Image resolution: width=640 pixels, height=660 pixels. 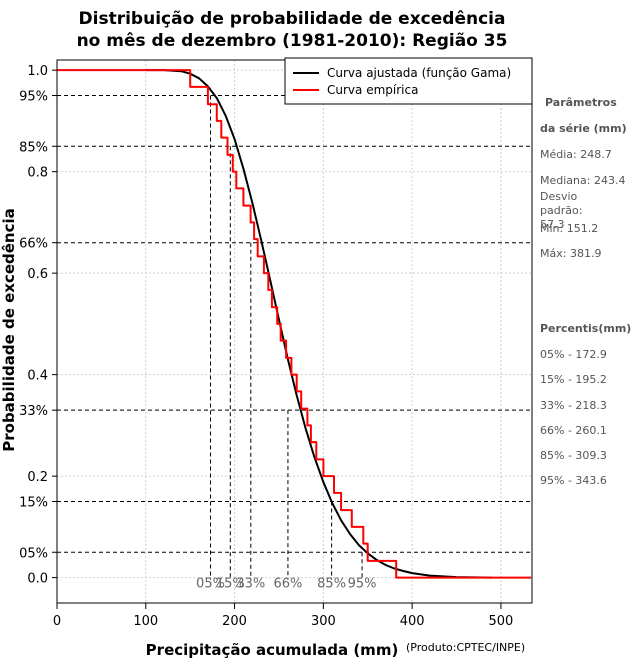 I want to click on y-percentile-label: 05%, so click(x=33, y=553).